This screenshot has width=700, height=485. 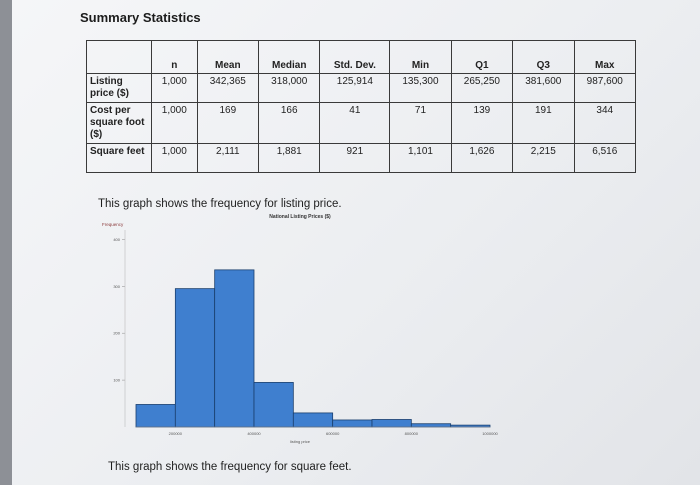 I want to click on table-cell: 2,215, so click(x=543, y=158).